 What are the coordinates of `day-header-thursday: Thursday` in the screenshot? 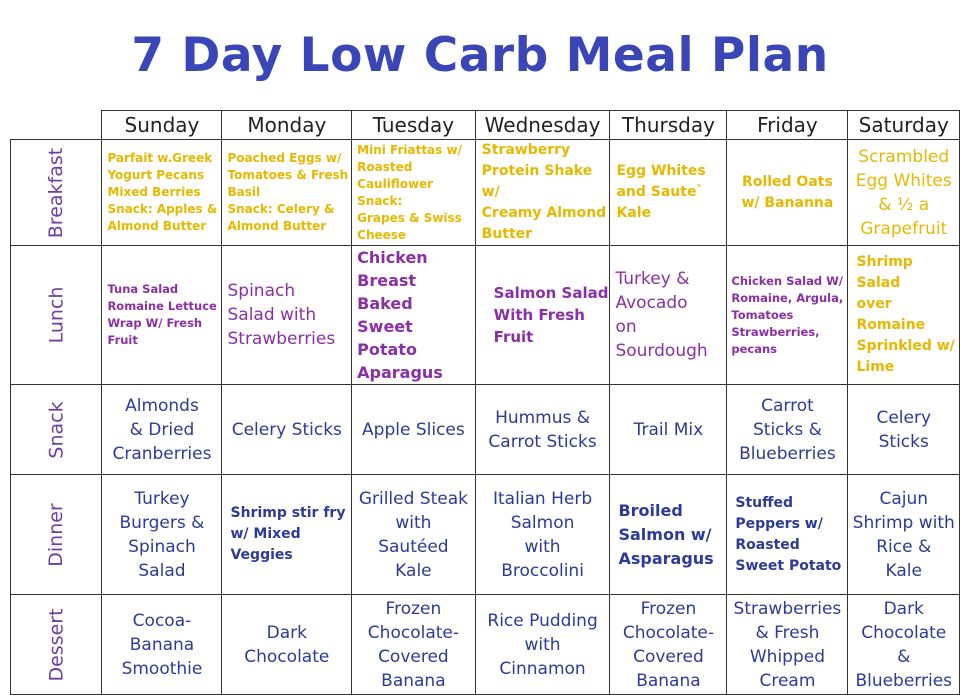 It's located at (668, 125).